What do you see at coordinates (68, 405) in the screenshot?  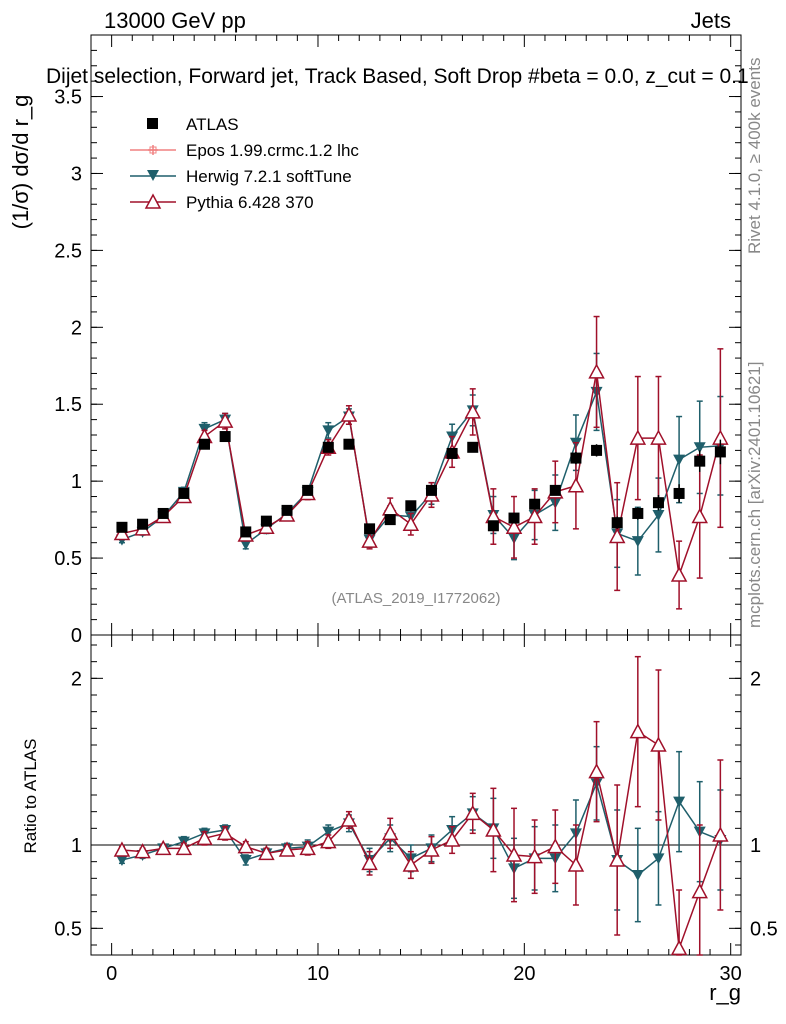 I see `main-ytick-label: 1.5` at bounding box center [68, 405].